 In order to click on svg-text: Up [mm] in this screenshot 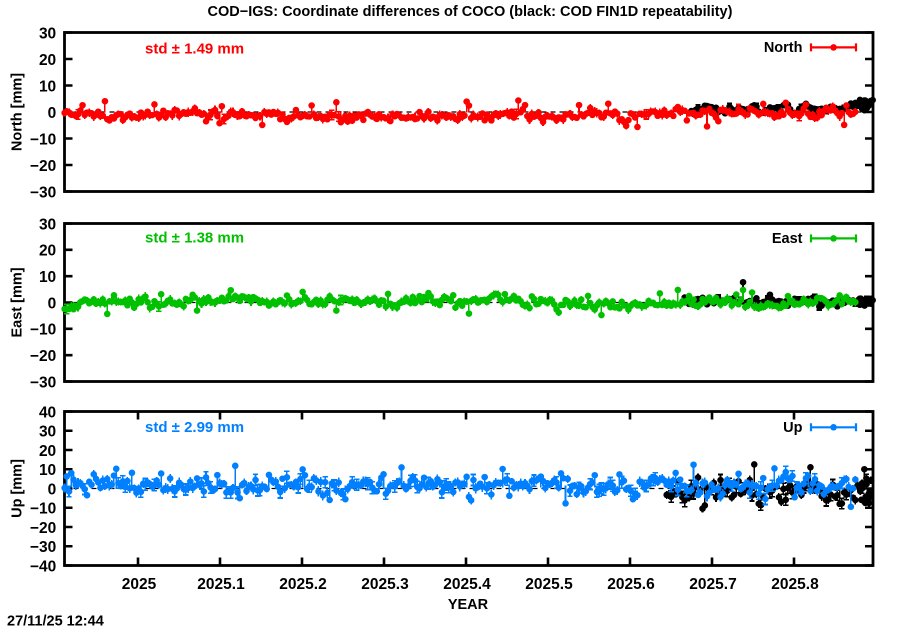, I will do `click(18, 488)`.